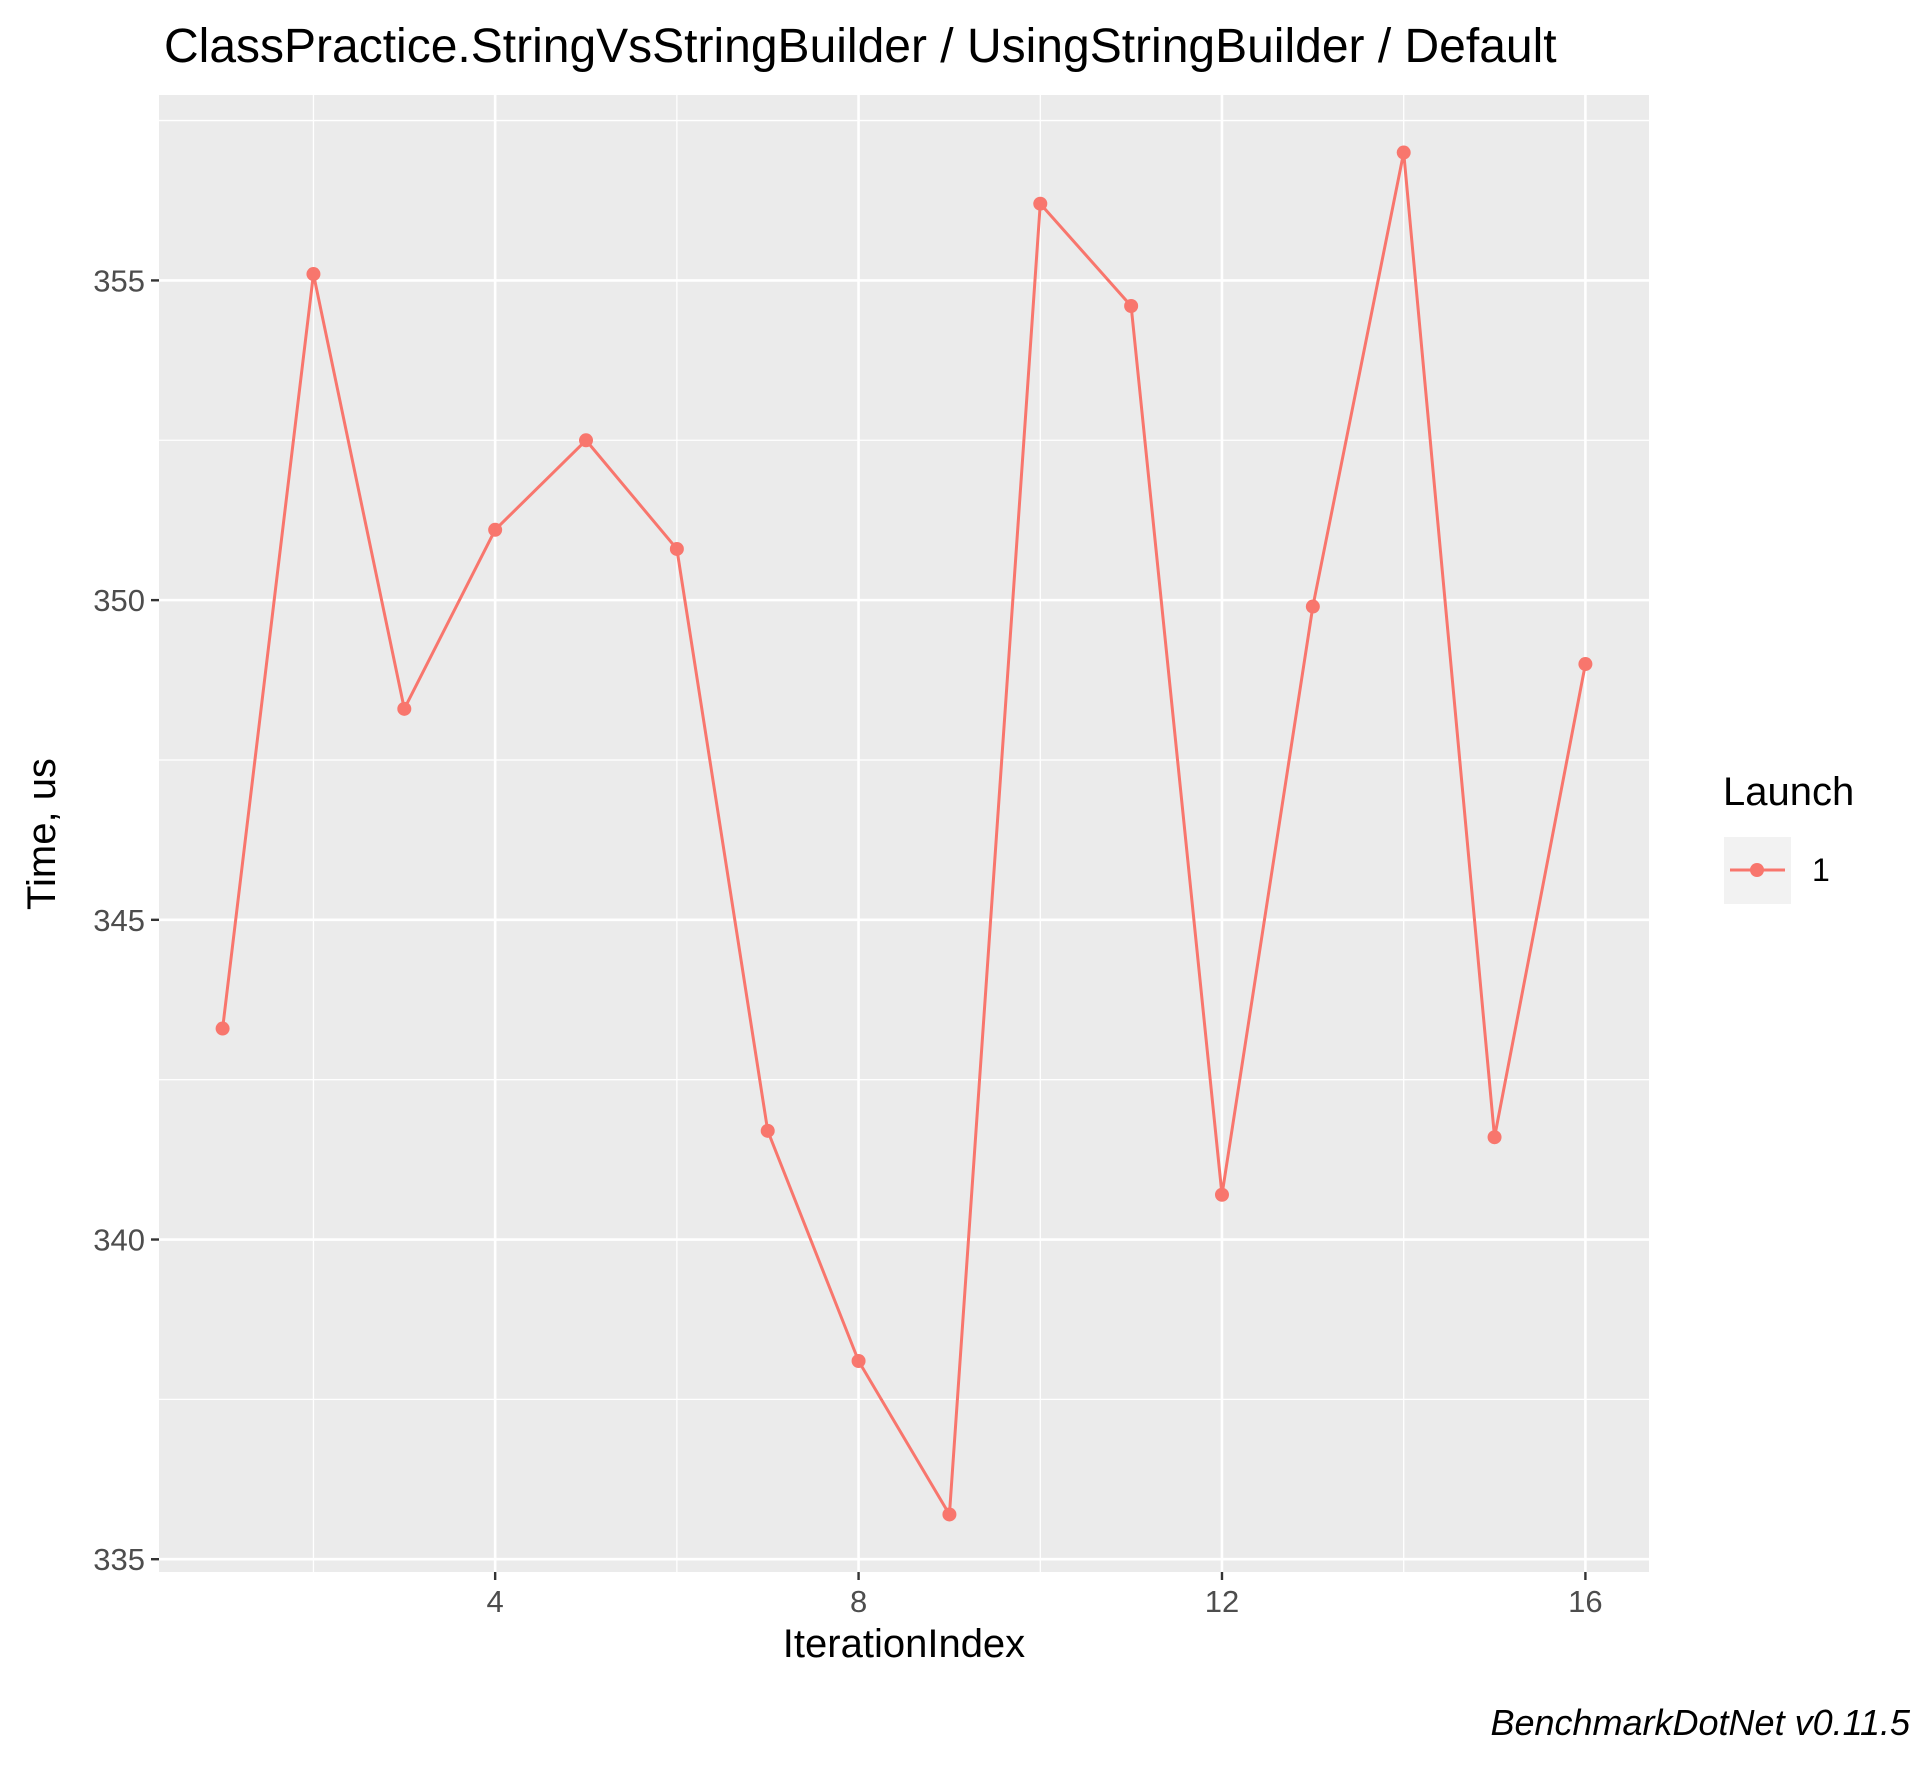 This screenshot has height=1765, width=1918. What do you see at coordinates (1757, 870) in the screenshot?
I see `legend-key-point` at bounding box center [1757, 870].